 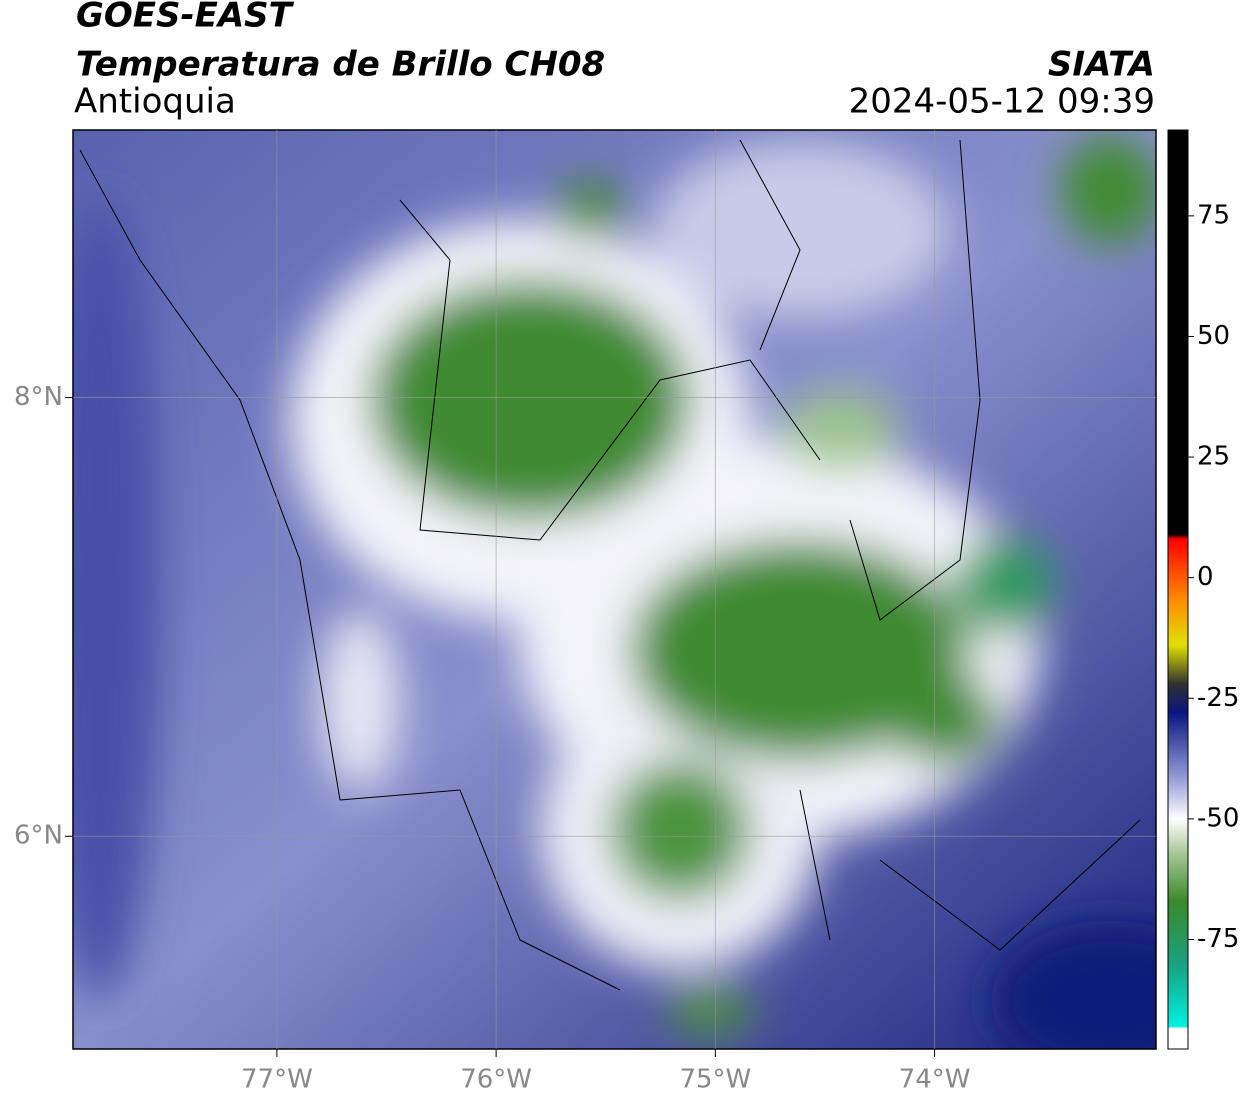 I want to click on colorbar-label: 25, so click(x=1213, y=457).